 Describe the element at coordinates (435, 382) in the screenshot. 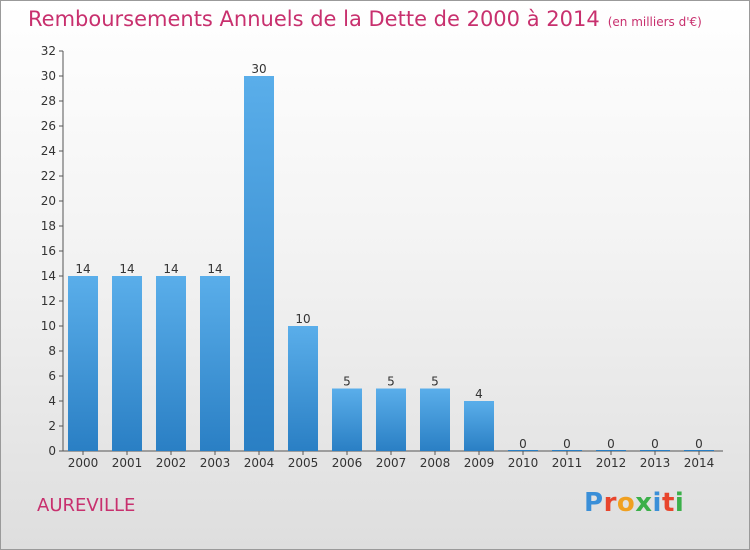

I see `data-label-2008: 5` at that location.